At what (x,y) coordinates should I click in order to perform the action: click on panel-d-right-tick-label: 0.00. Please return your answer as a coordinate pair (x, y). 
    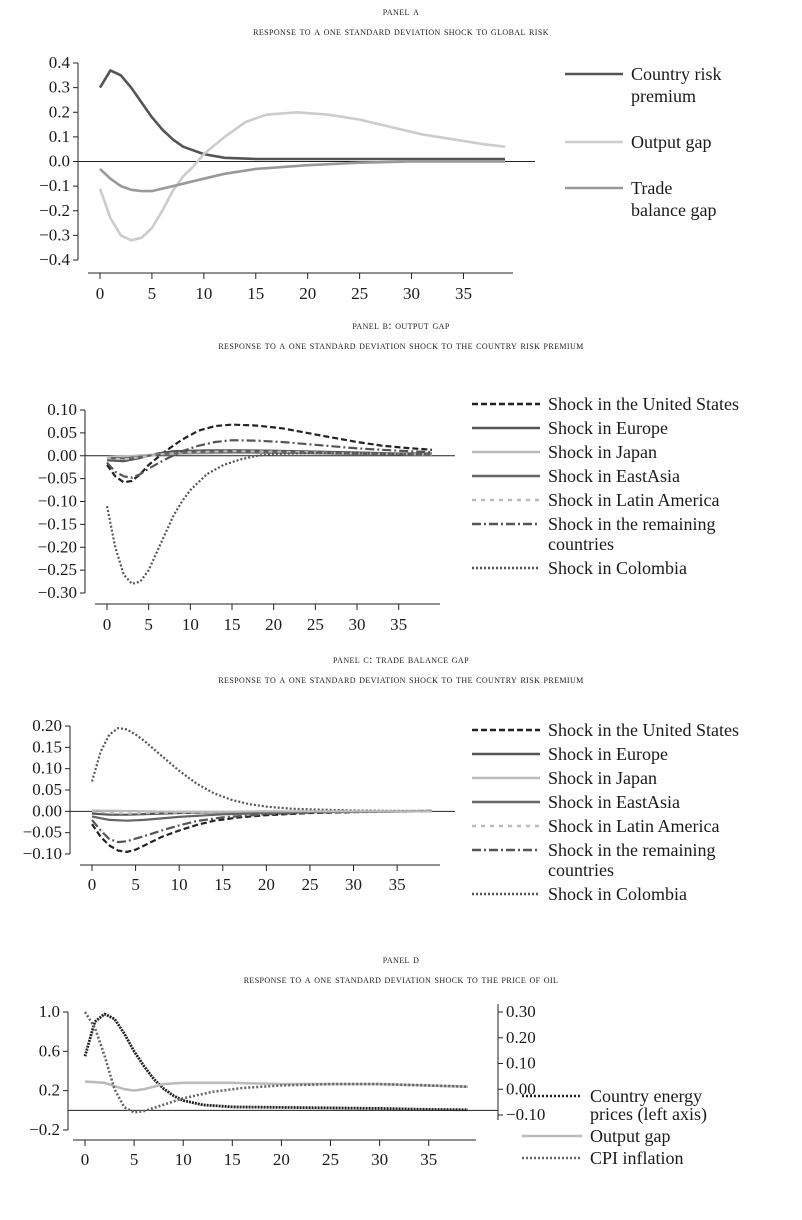
    Looking at the image, I should click on (521, 1088).